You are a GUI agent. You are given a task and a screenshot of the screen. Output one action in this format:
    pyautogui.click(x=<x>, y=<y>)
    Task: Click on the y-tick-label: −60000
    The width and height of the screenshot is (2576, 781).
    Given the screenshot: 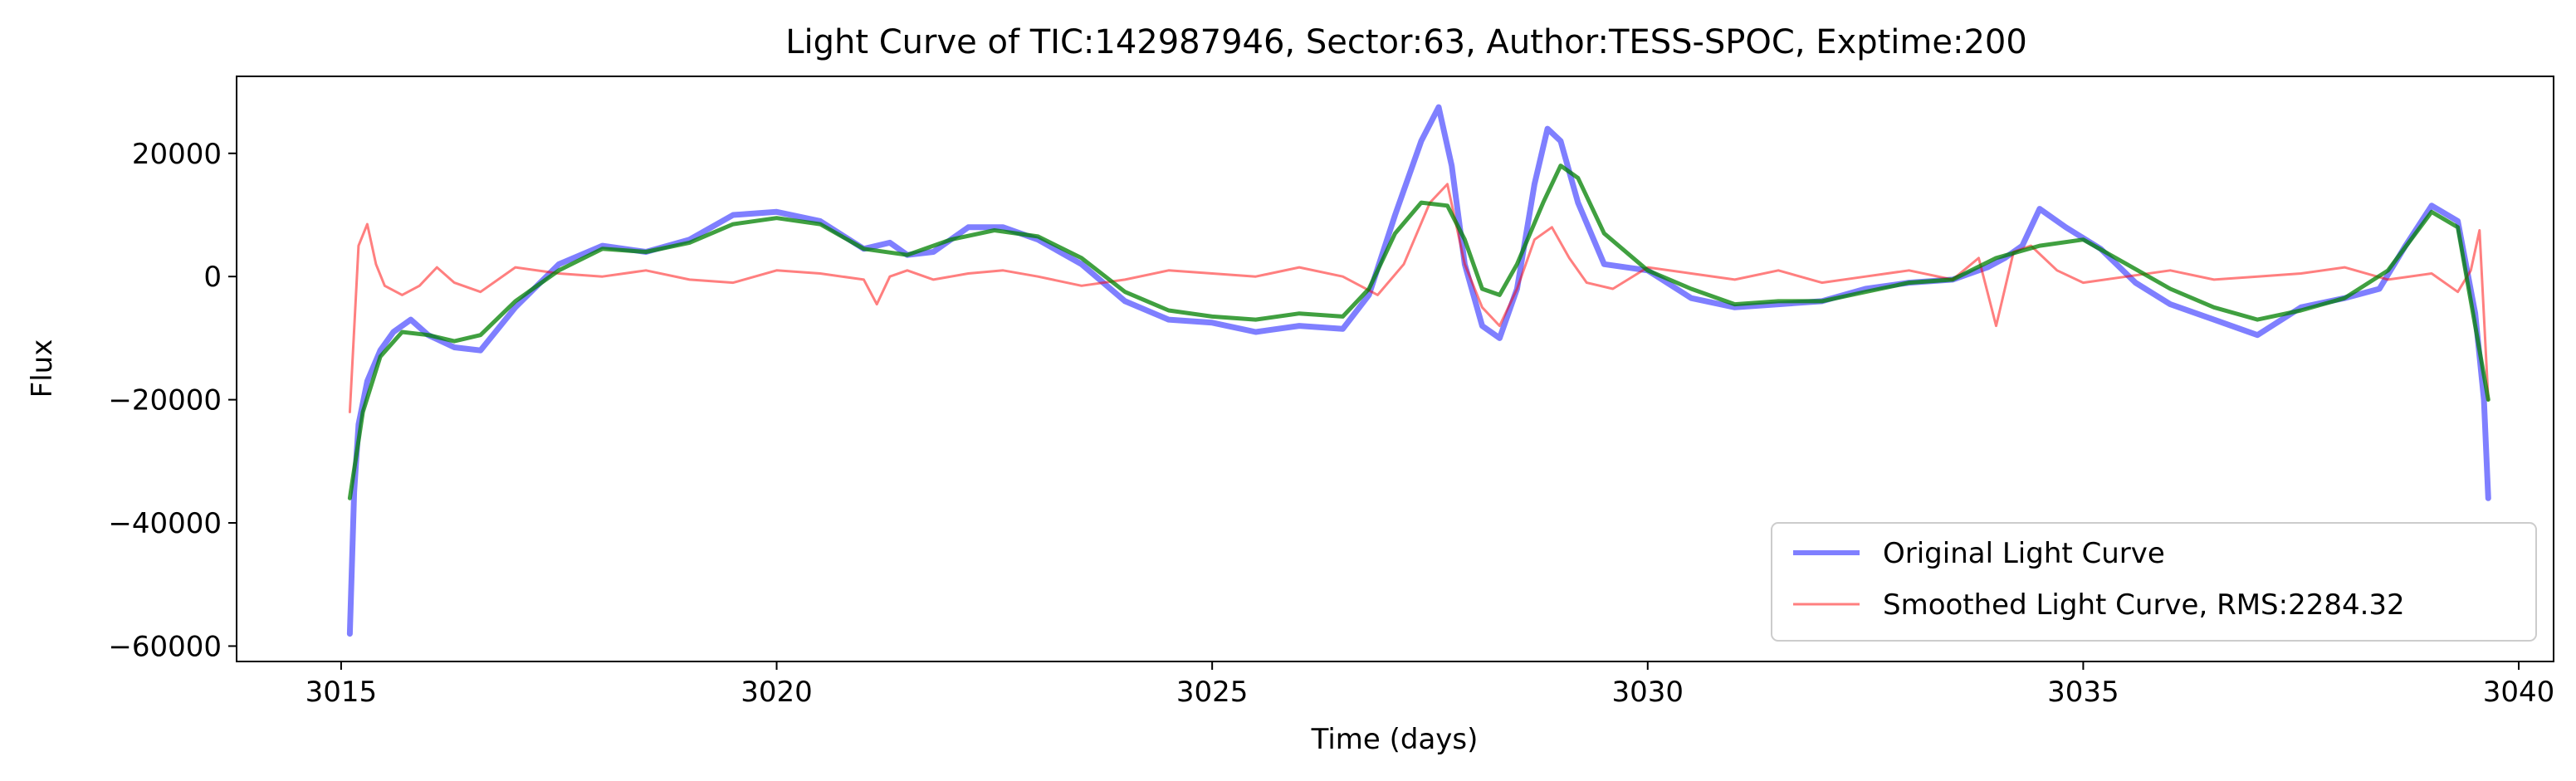 What is the action you would take?
    pyautogui.click(x=165, y=646)
    